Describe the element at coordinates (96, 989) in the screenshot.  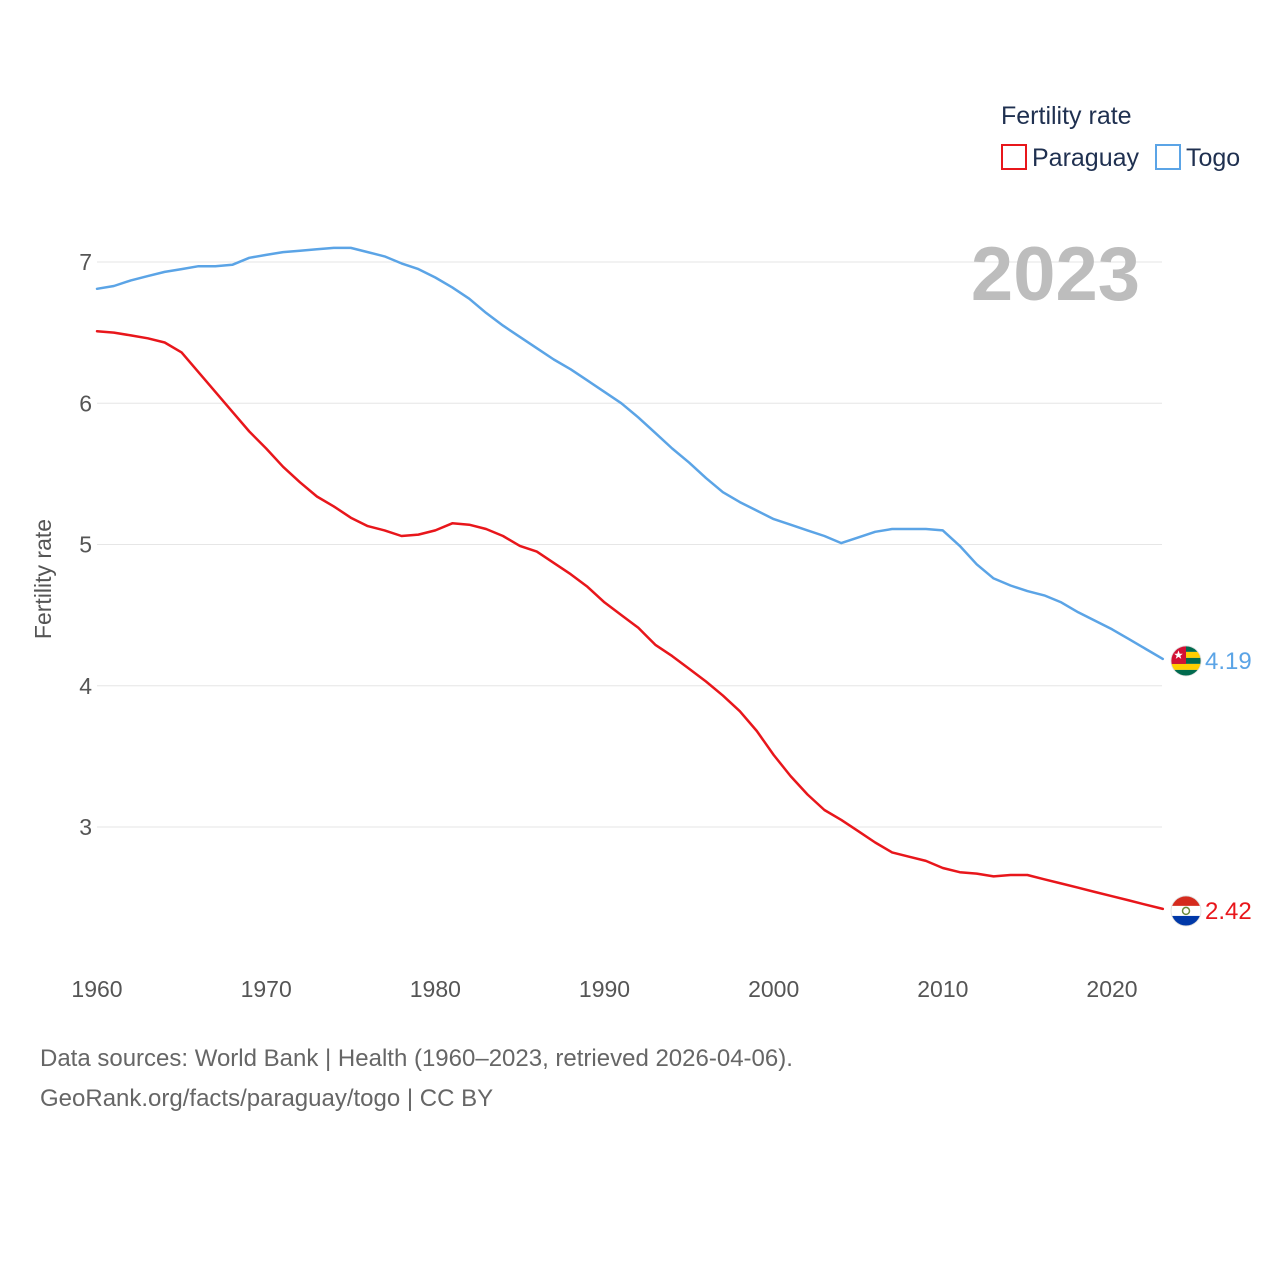
I see `x-tick-label-1960: 1960` at that location.